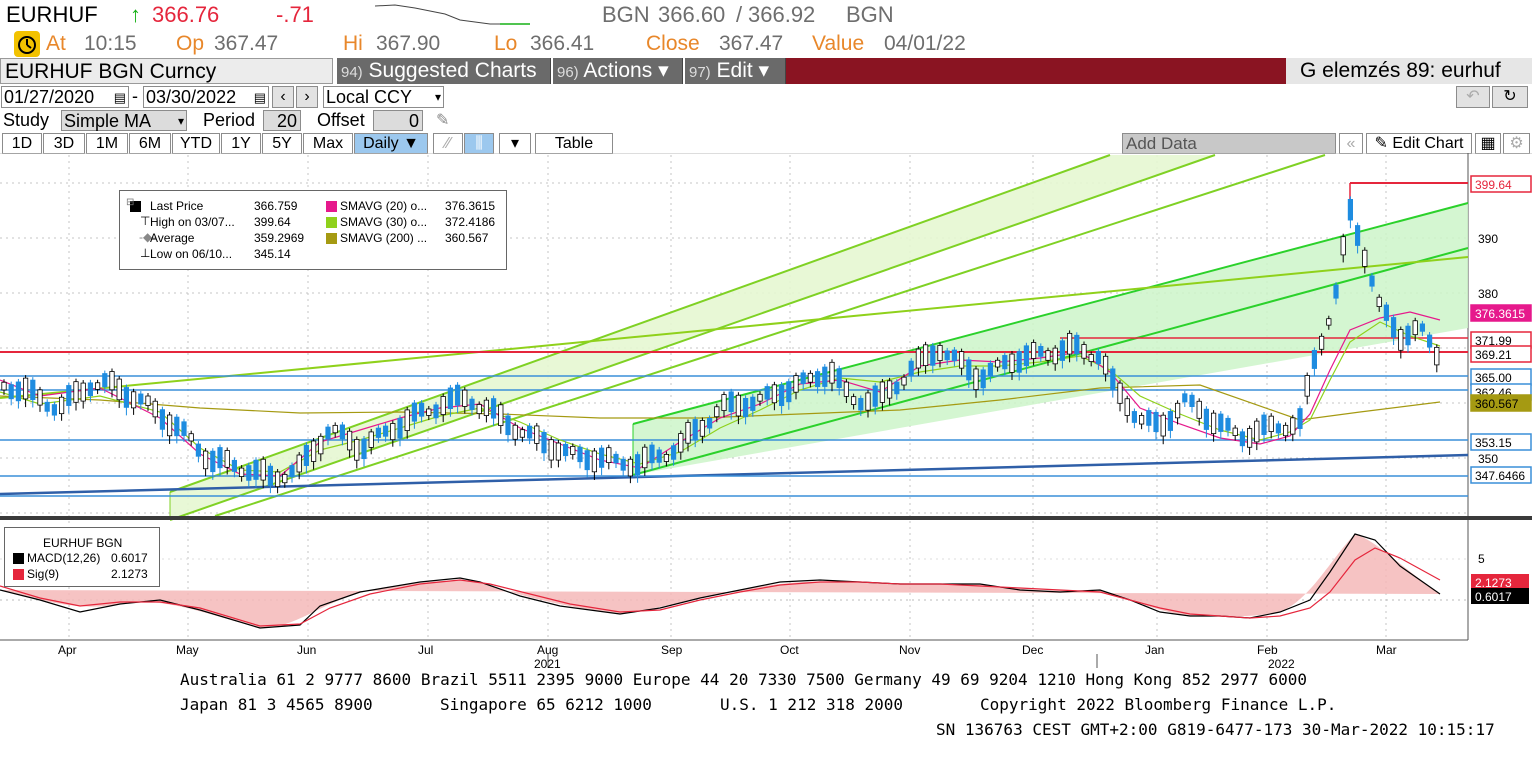 This screenshot has width=1532, height=758. Describe the element at coordinates (470, 222) in the screenshot. I see `legend-value: 372.4186` at that location.